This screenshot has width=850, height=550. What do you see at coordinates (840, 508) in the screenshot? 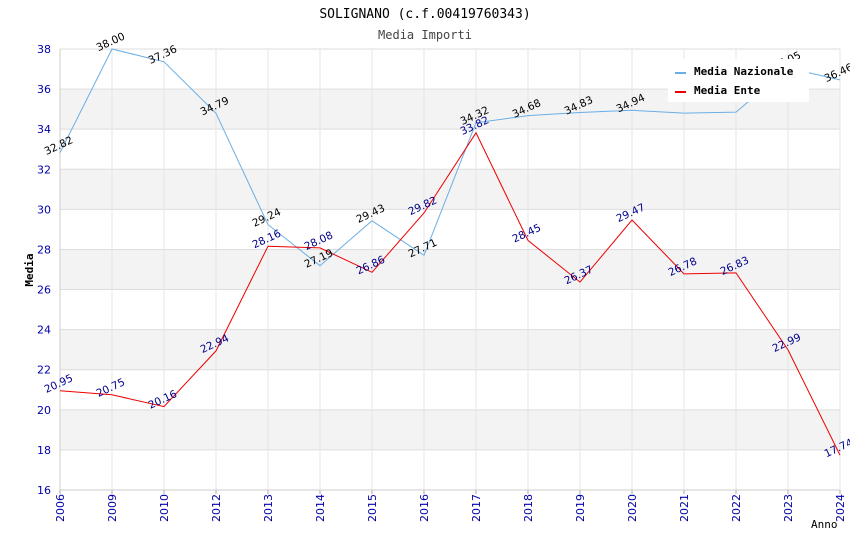
I see `x-tick-label: 2024` at bounding box center [840, 508].